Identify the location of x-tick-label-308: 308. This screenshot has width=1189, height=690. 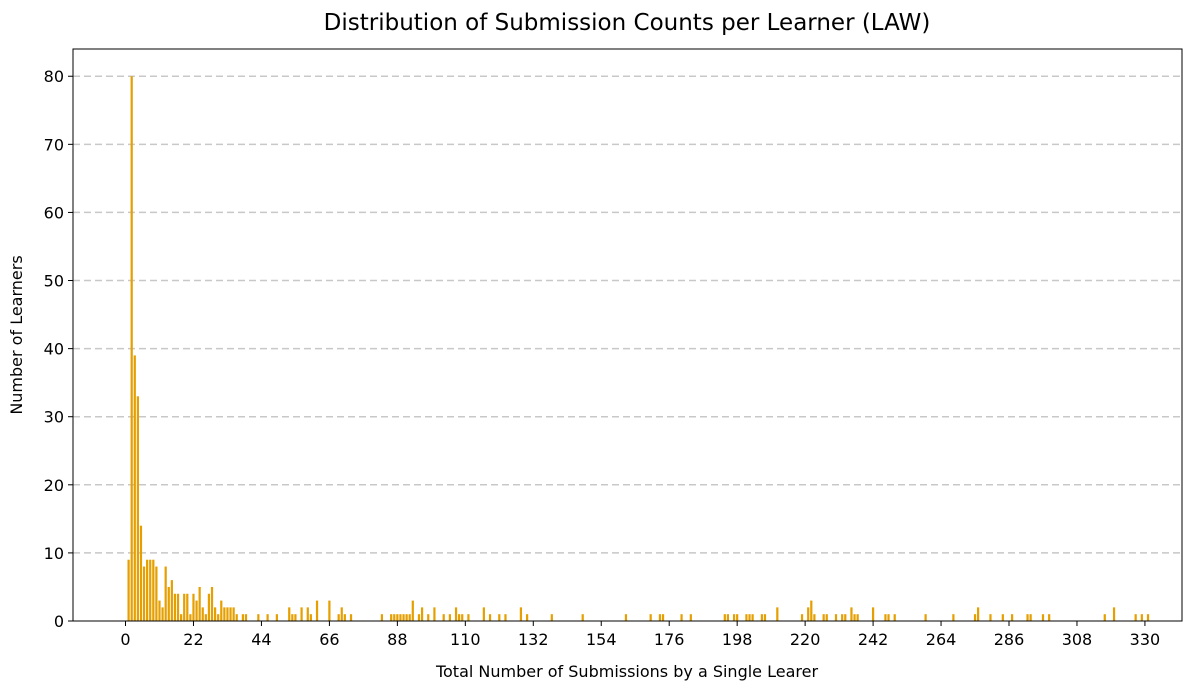
(1077, 639).